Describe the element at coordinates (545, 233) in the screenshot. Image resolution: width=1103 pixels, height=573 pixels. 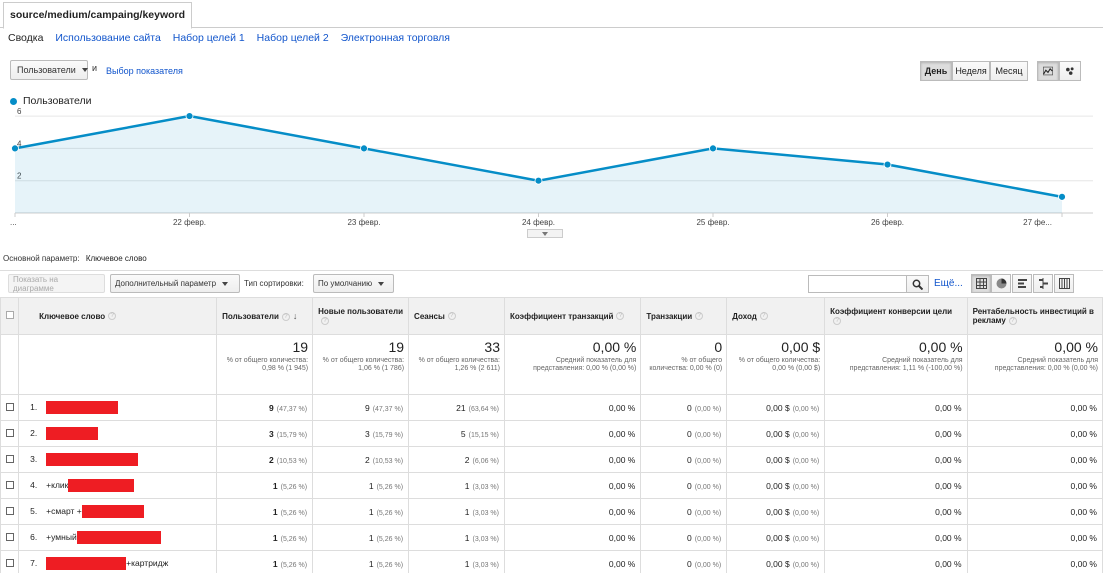
I see `chart-collapse-toggle` at that location.